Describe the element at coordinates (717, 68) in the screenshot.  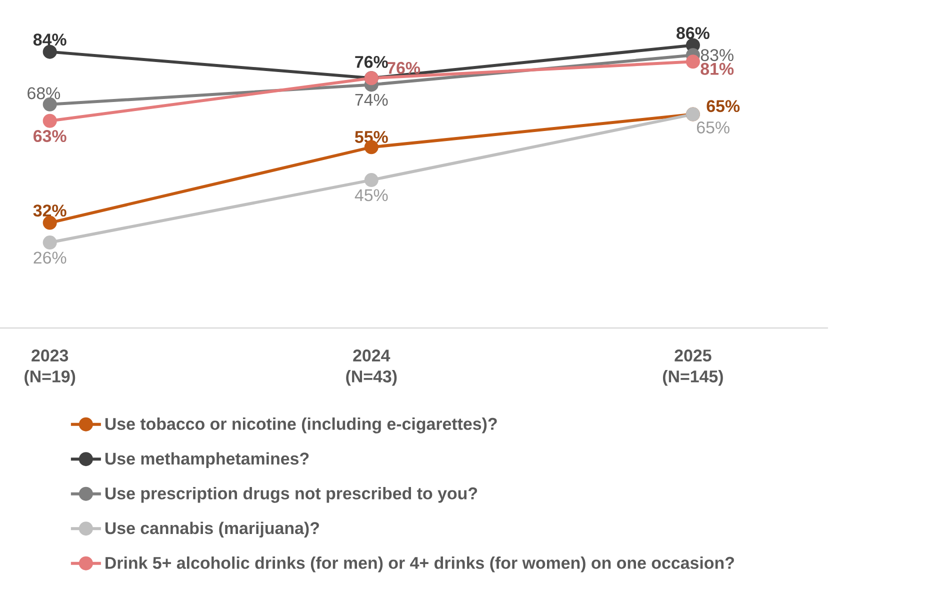
I see `data-label: 81%` at that location.